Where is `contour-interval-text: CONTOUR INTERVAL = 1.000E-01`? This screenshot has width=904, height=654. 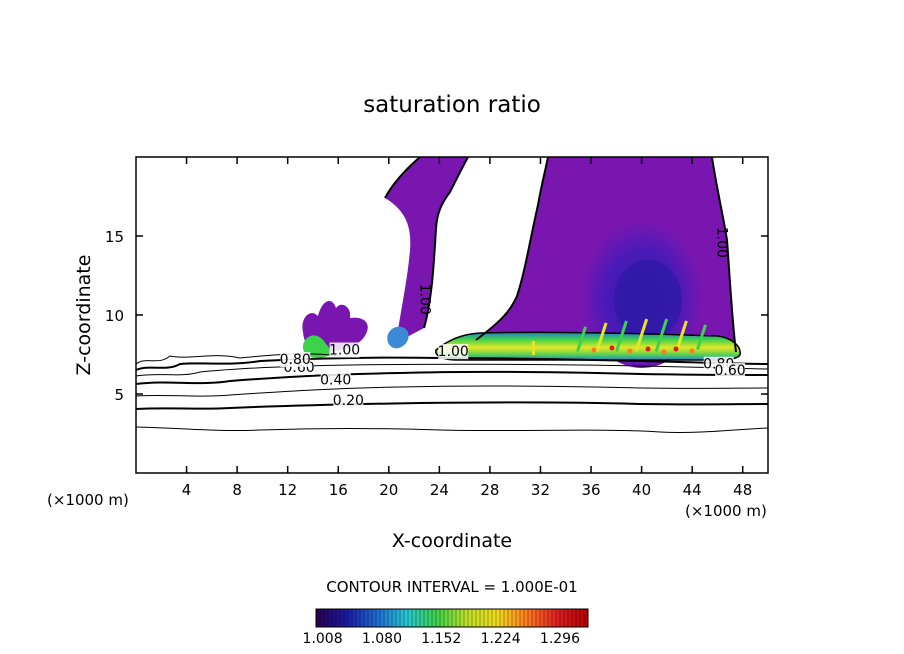
contour-interval-text: CONTOUR INTERVAL = 1.000E-01 is located at coordinates (451, 587).